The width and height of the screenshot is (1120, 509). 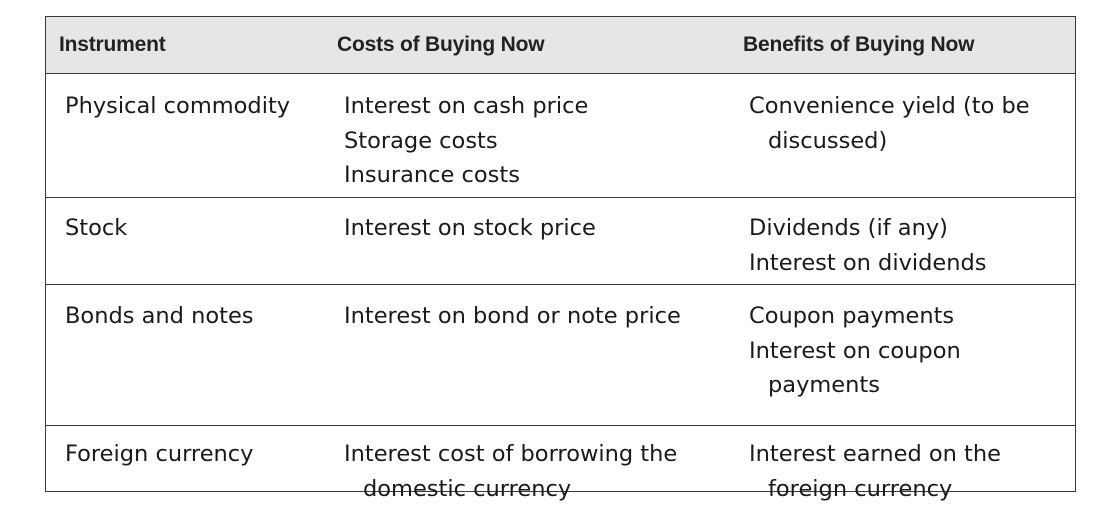 What do you see at coordinates (824, 385) in the screenshot?
I see `benefit-line: payments` at bounding box center [824, 385].